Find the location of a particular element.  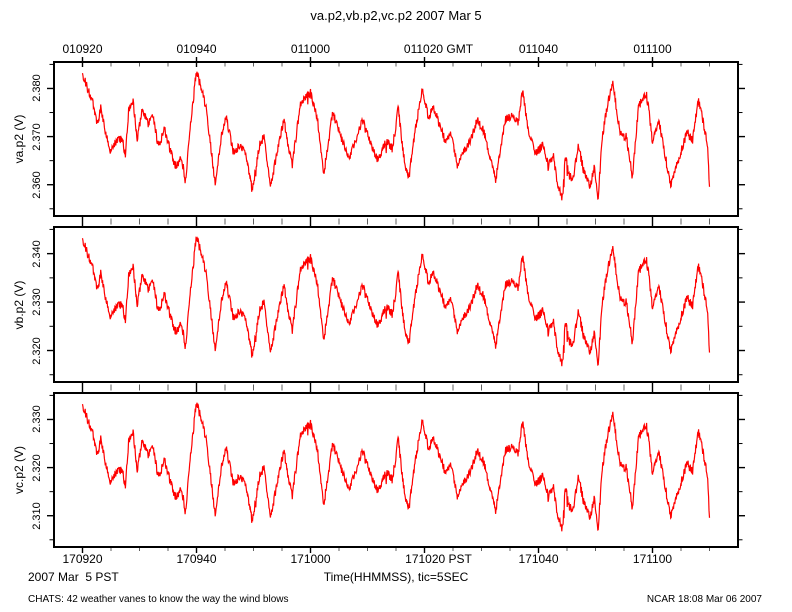

gmt-tick-label-011100: 011100 is located at coordinates (652, 49).